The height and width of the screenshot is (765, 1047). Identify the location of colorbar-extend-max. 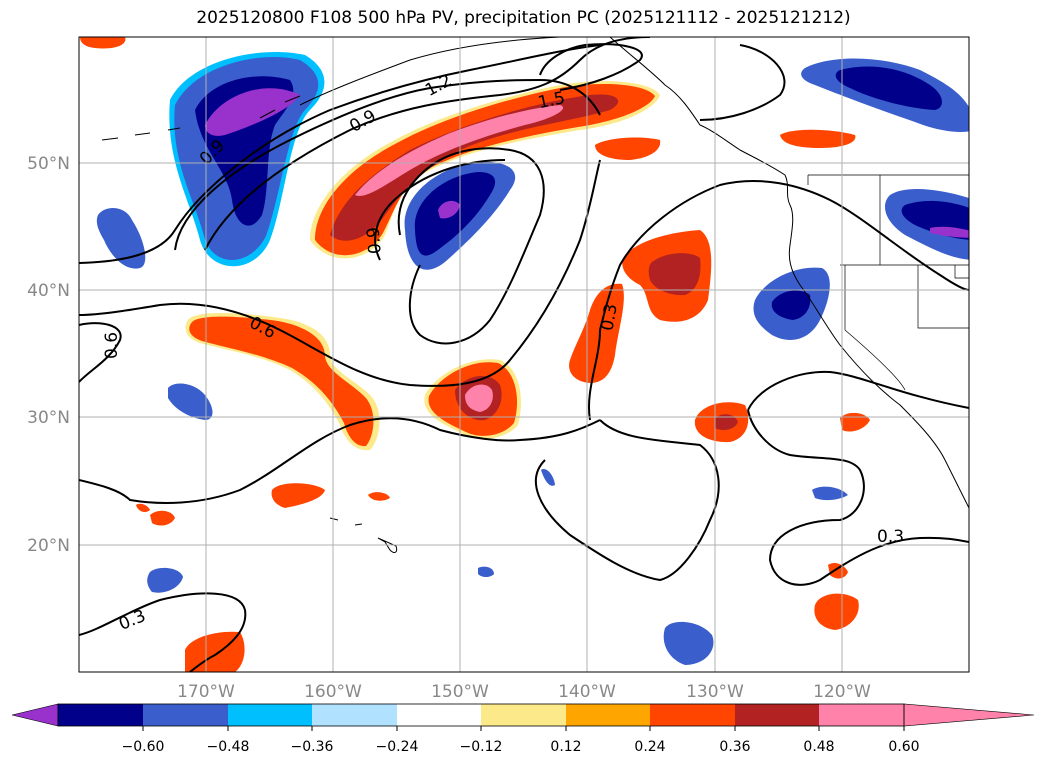
(969, 715).